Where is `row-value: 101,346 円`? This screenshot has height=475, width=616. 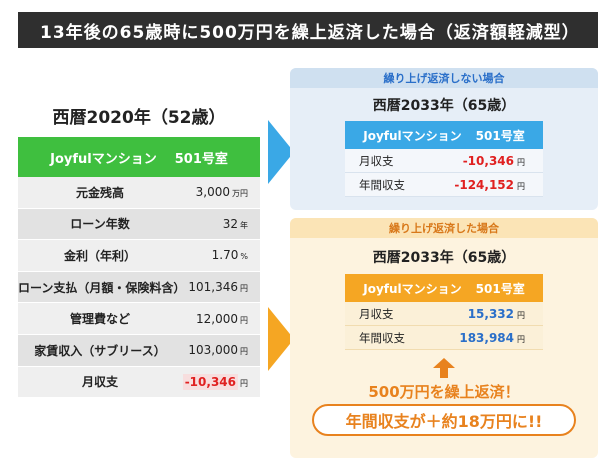
row-value: 101,346 円 is located at coordinates (218, 287).